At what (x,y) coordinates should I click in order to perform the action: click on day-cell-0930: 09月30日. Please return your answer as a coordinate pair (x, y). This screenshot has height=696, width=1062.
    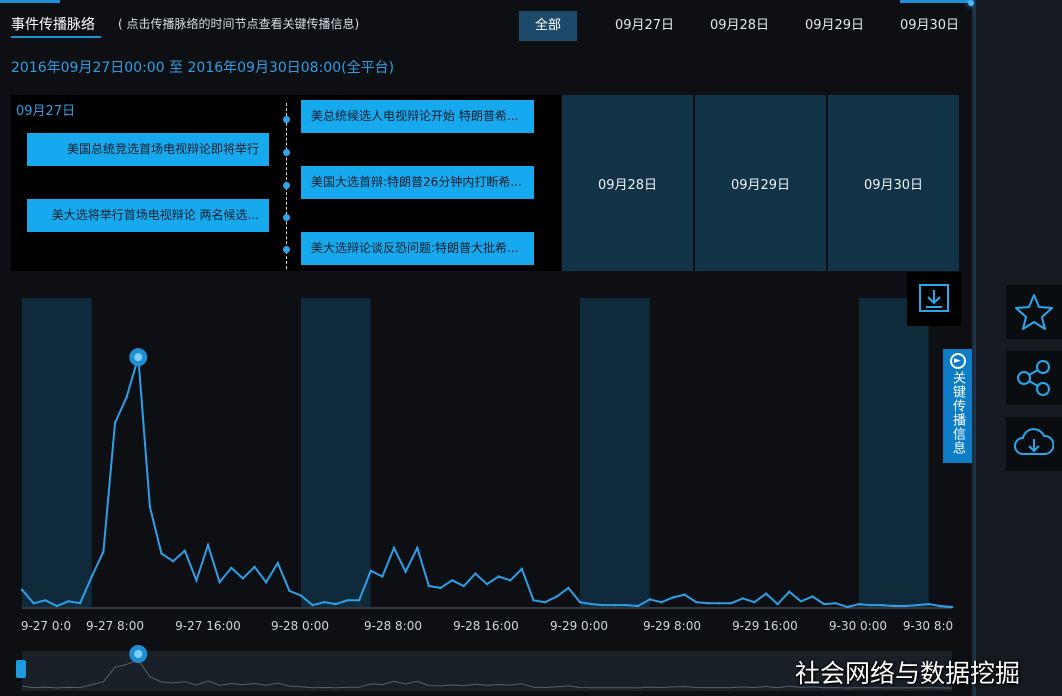
    Looking at the image, I should click on (893, 183).